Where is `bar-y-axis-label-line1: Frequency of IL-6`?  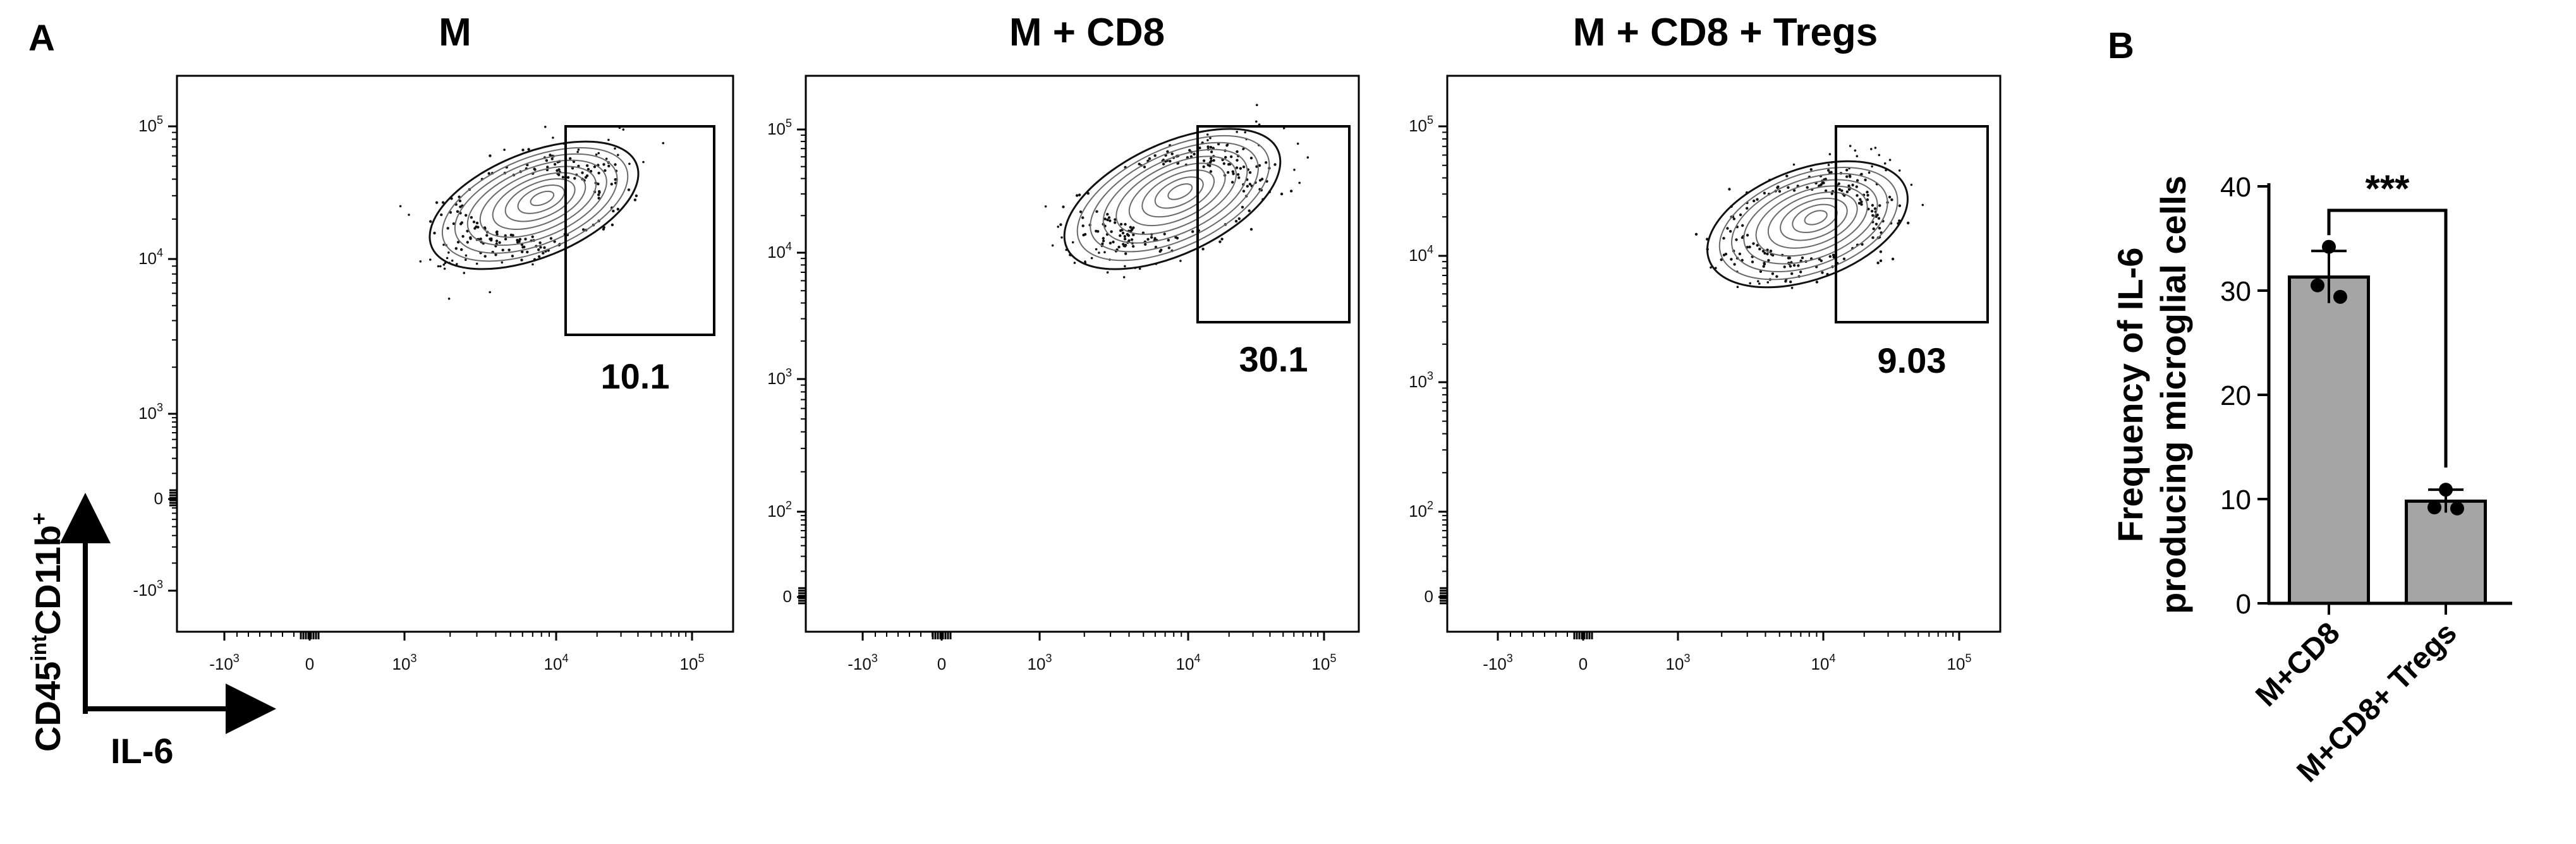
bar-y-axis-label-line1: Frequency of IL-6 is located at coordinates (2130, 395).